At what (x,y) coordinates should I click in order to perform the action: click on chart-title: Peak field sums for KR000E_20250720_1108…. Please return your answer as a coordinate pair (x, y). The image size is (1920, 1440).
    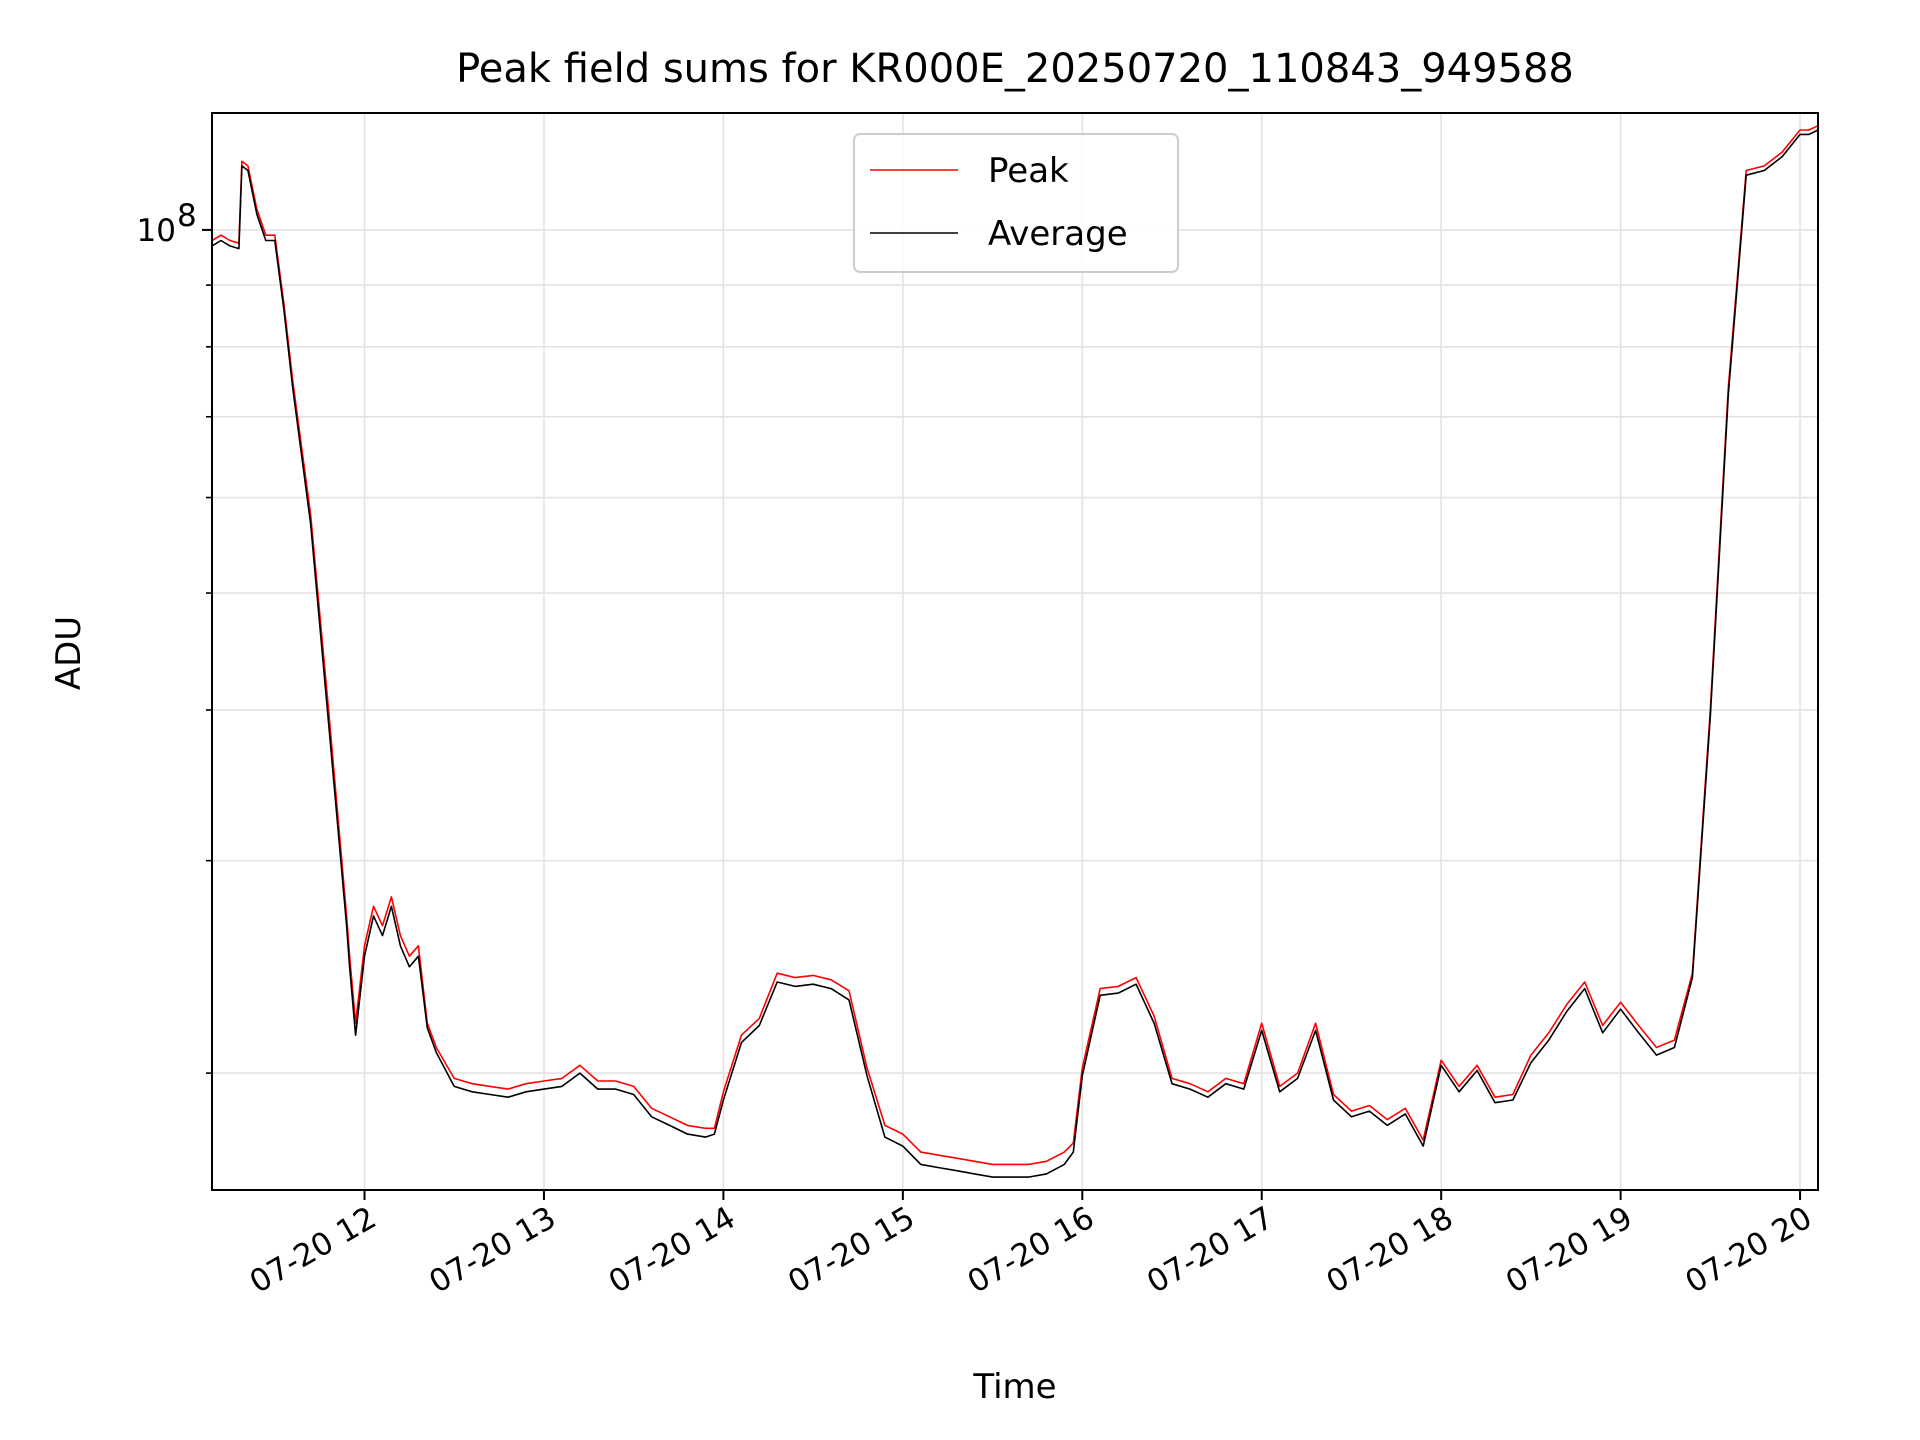
    Looking at the image, I should click on (1015, 69).